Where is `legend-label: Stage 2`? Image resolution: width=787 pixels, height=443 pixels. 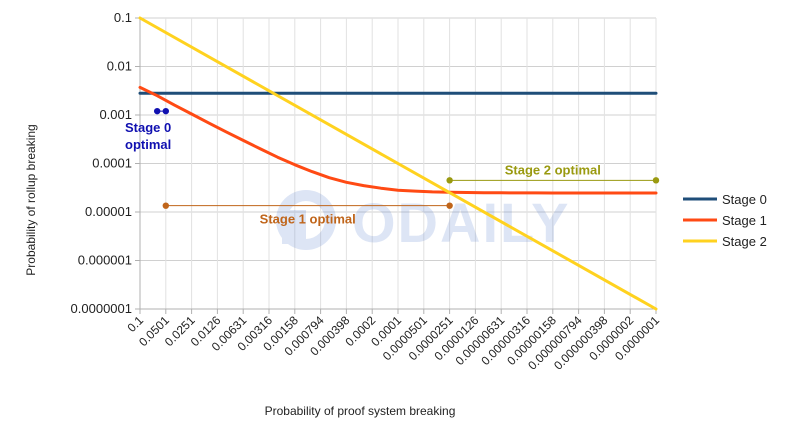 legend-label: Stage 2 is located at coordinates (744, 241).